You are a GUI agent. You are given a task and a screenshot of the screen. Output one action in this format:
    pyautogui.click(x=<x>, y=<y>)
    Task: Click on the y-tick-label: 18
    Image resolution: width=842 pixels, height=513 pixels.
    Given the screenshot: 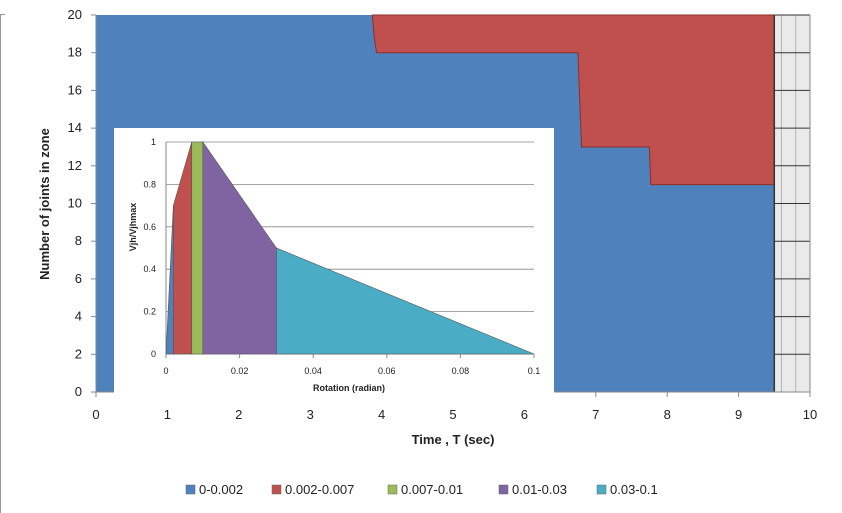 What is the action you would take?
    pyautogui.click(x=75, y=52)
    